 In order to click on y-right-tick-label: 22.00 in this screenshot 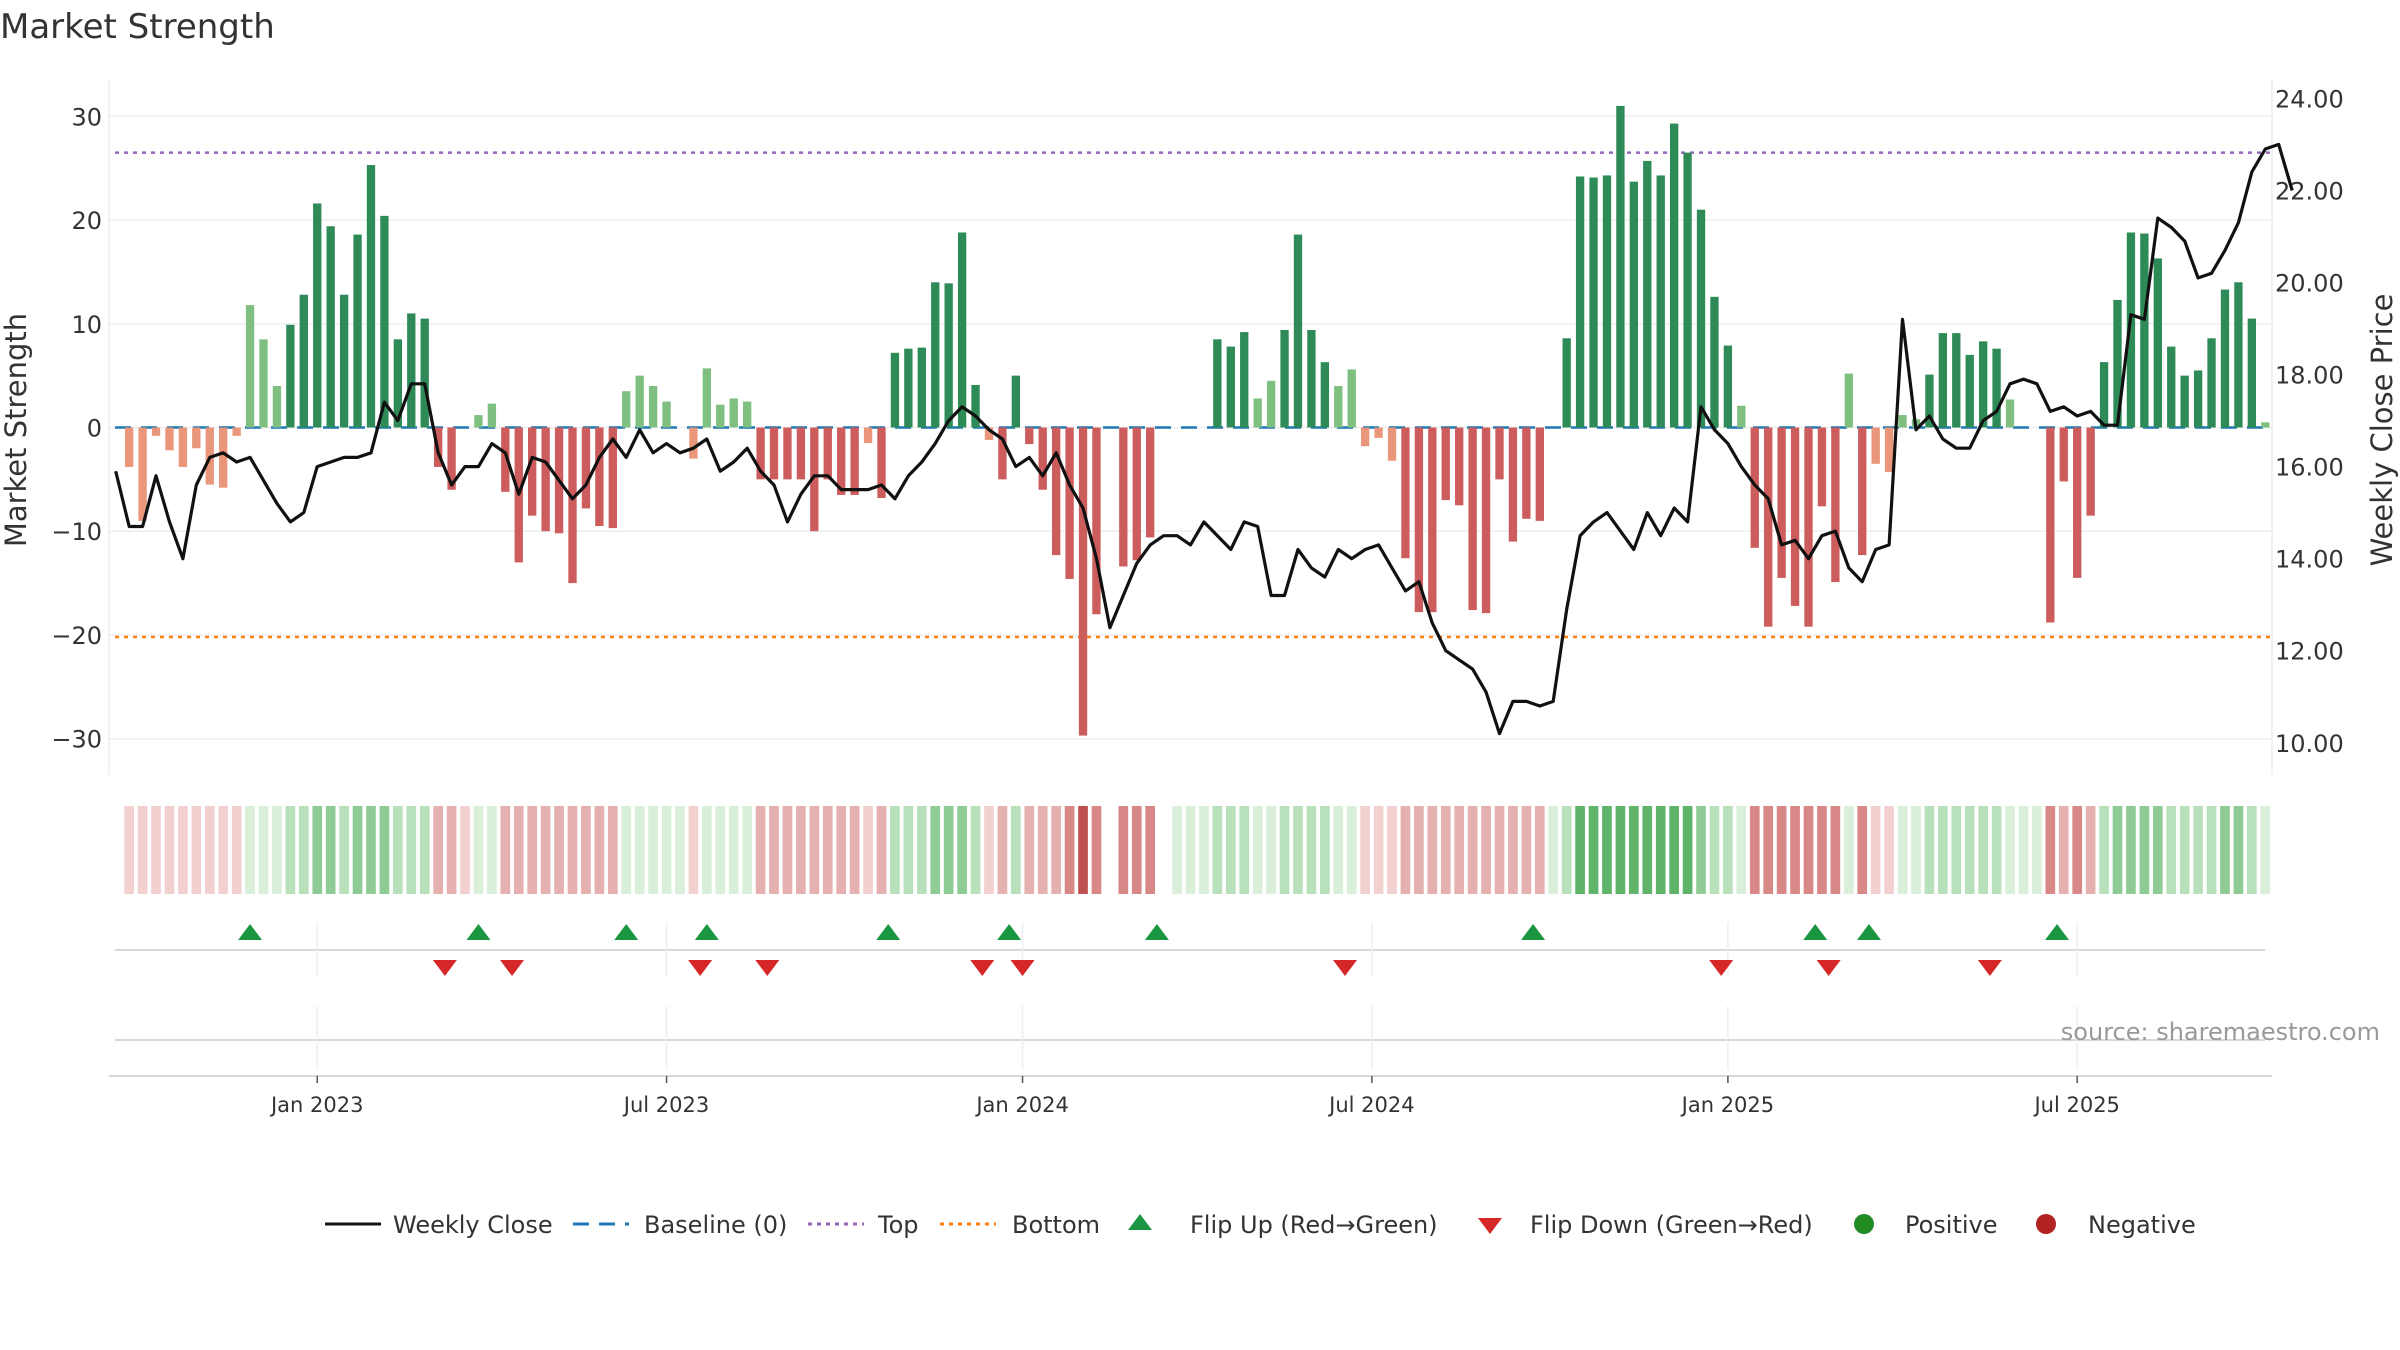, I will do `click(2309, 191)`.